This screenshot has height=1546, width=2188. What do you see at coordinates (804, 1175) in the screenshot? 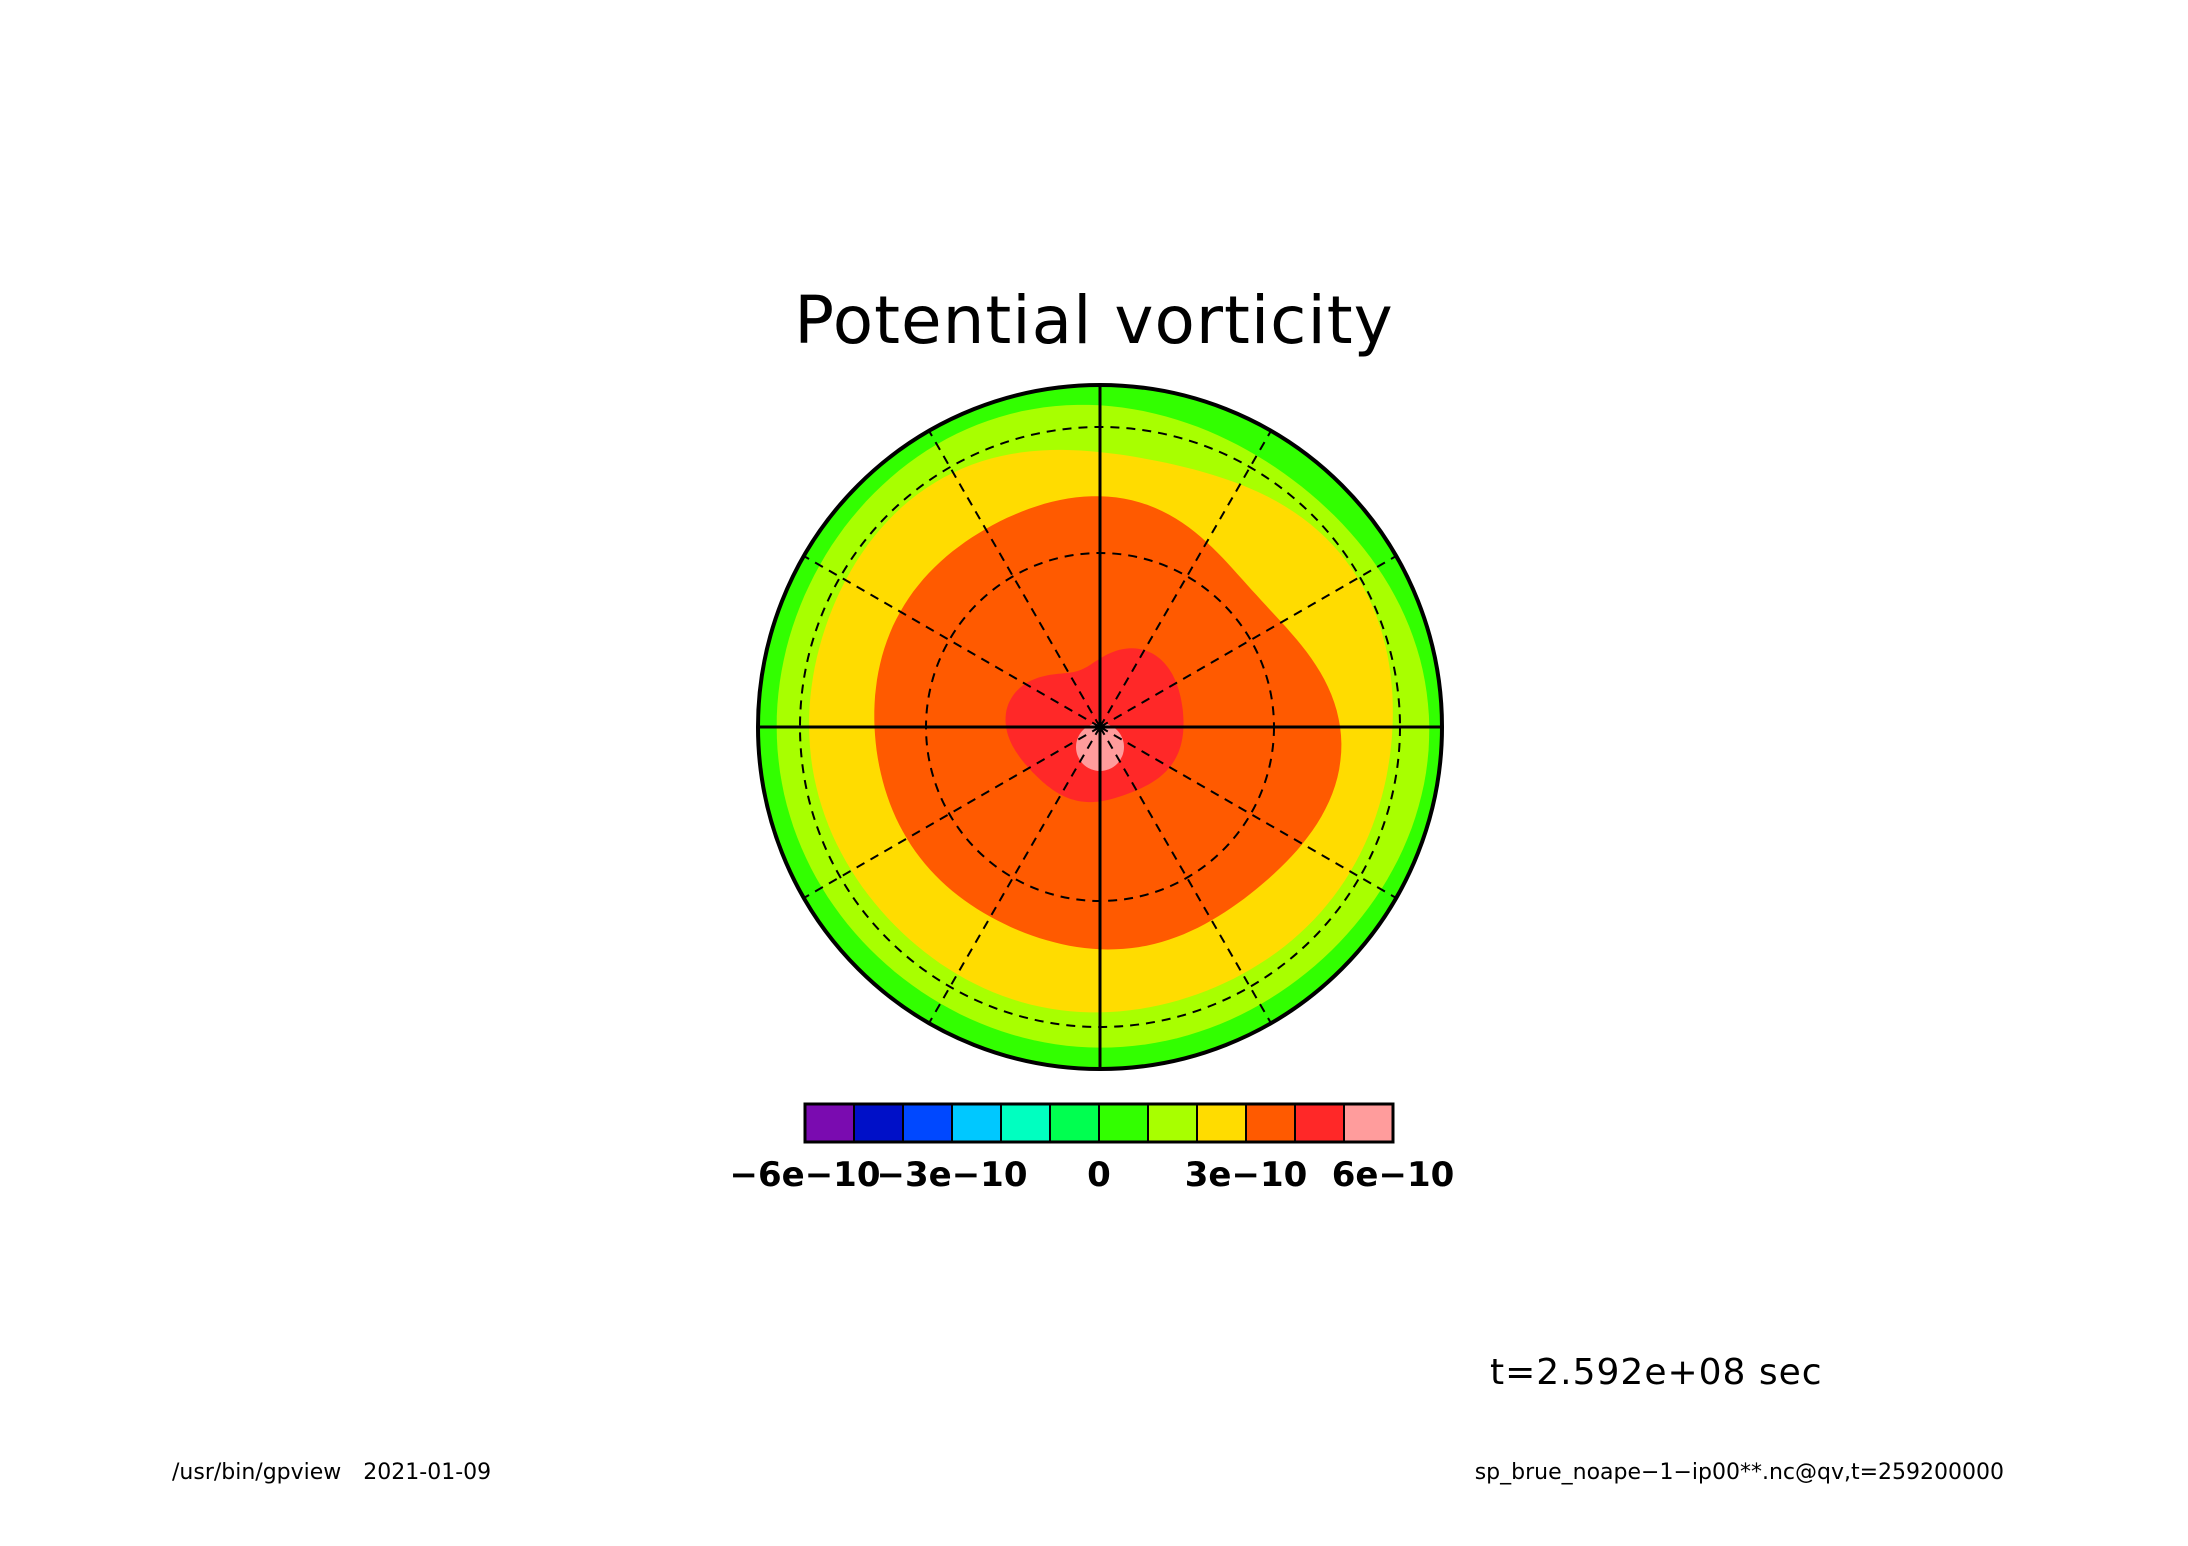
I see `colorbar-tick-label: −6e−10` at bounding box center [804, 1175].